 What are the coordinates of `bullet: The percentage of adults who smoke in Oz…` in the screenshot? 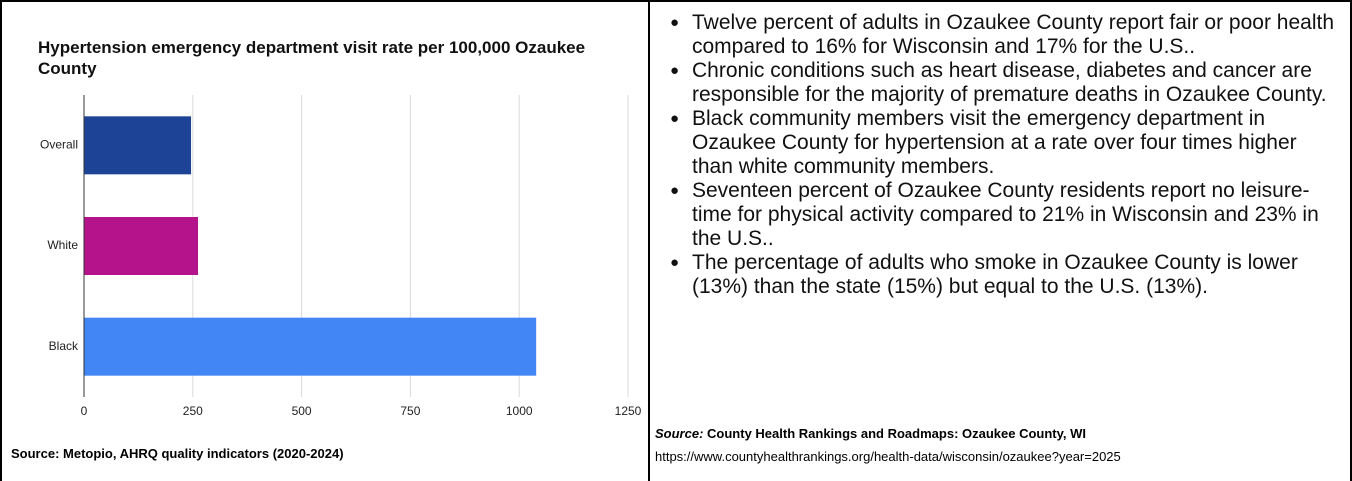 It's located at (1006, 275).